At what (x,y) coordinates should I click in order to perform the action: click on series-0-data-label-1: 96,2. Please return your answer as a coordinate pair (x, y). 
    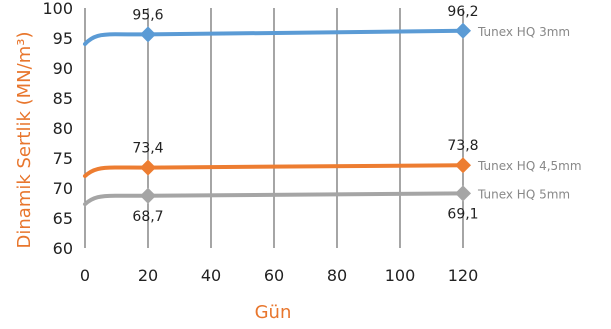
    Looking at the image, I should click on (462, 12).